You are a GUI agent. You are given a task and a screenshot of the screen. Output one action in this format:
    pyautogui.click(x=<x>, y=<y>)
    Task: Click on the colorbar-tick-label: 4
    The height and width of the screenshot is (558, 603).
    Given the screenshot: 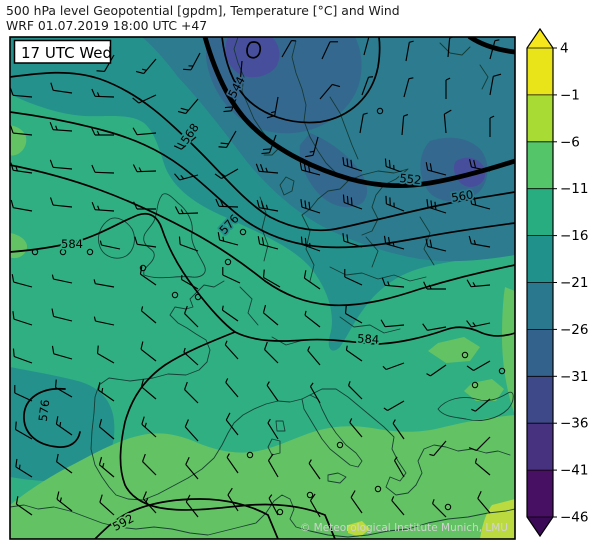 What is the action you would take?
    pyautogui.click(x=564, y=49)
    